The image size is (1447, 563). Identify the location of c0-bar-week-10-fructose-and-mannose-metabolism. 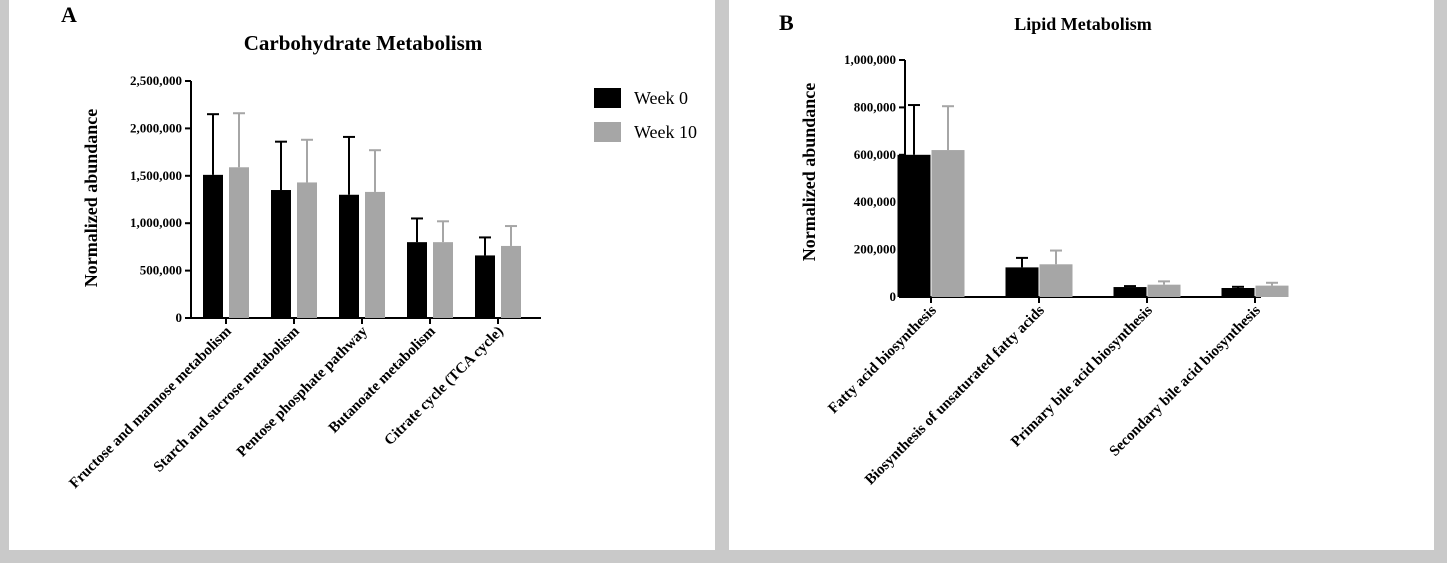
(239, 242).